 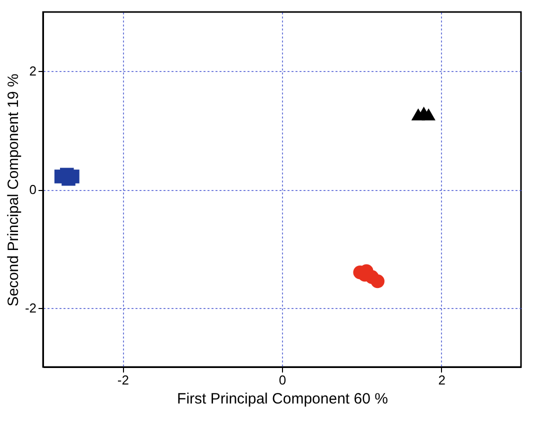 What do you see at coordinates (32, 71) in the screenshot?
I see `y-tick-label: 2` at bounding box center [32, 71].